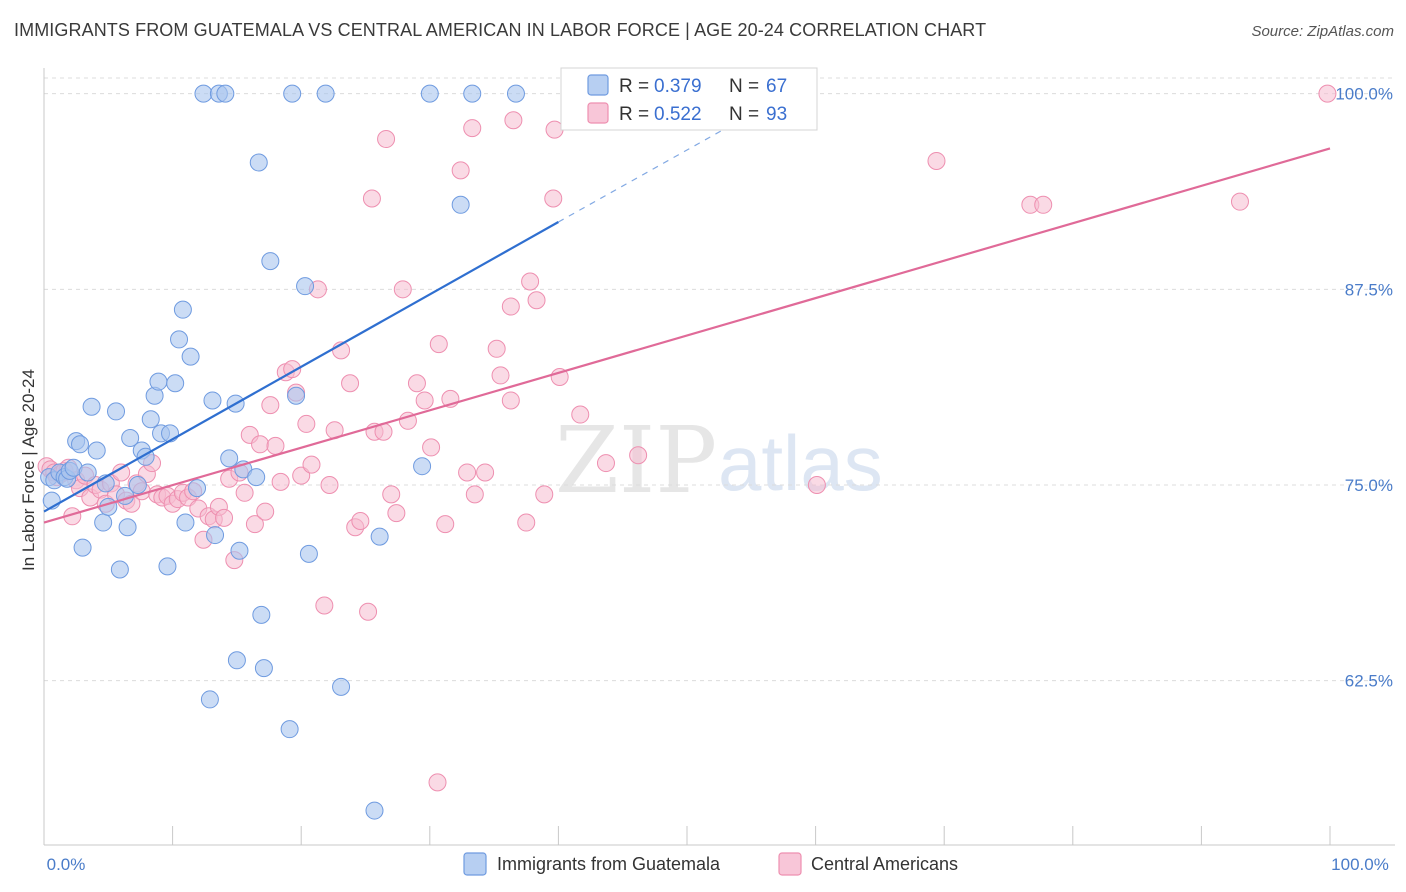 This screenshot has height=892, width=1406. Describe the element at coordinates (884, 864) in the screenshot. I see `bottom-legend-label-1: Central Americans` at that location.